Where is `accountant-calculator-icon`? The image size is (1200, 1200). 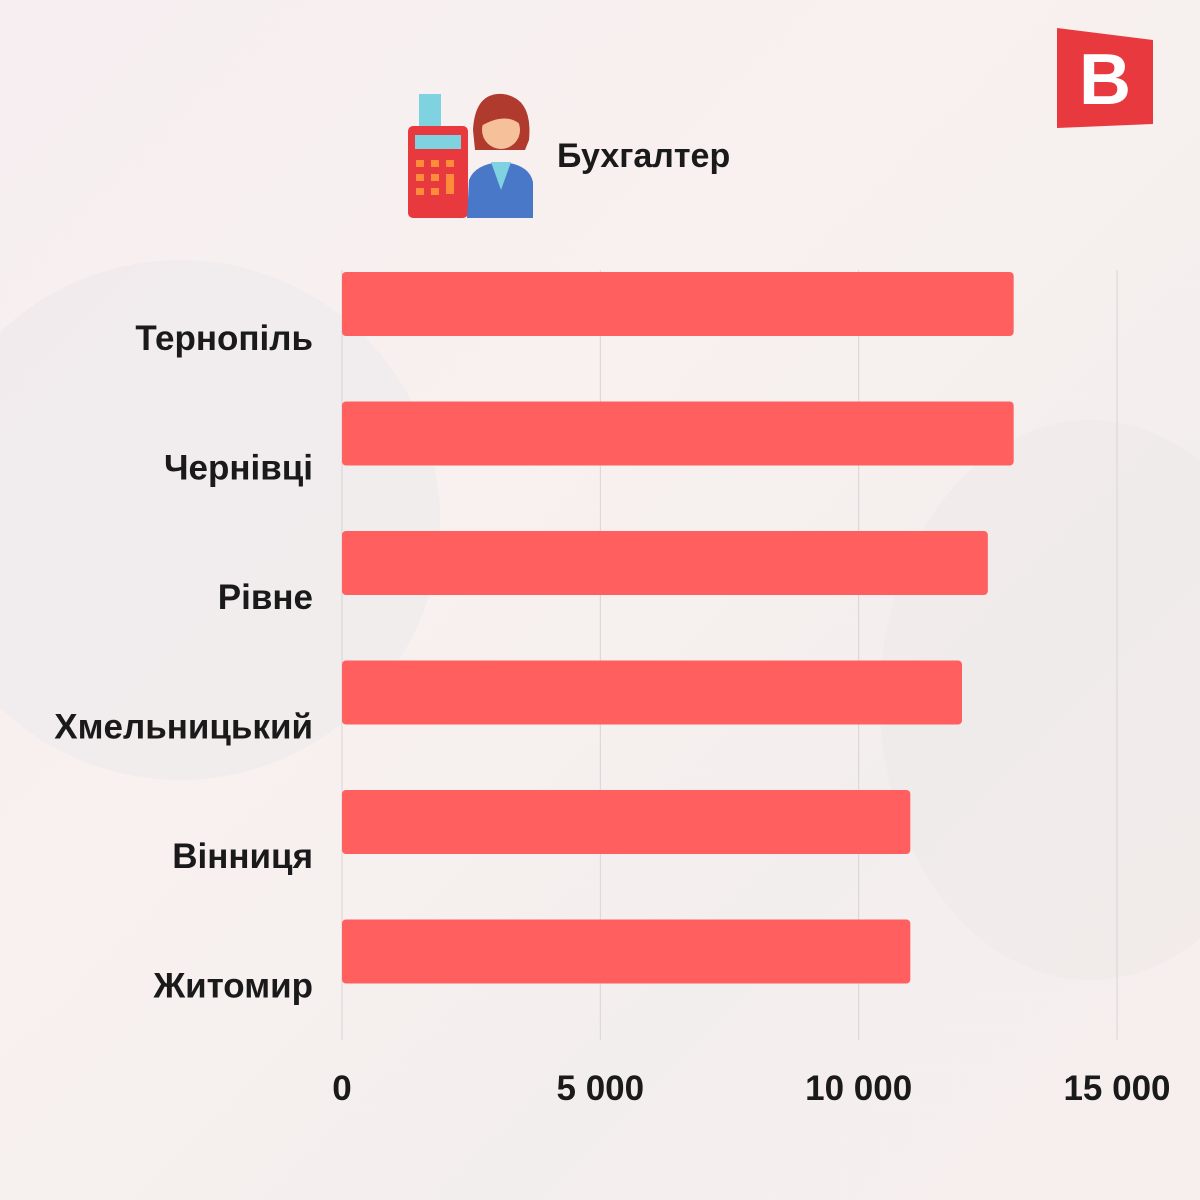 accountant-calculator-icon is located at coordinates (470, 155).